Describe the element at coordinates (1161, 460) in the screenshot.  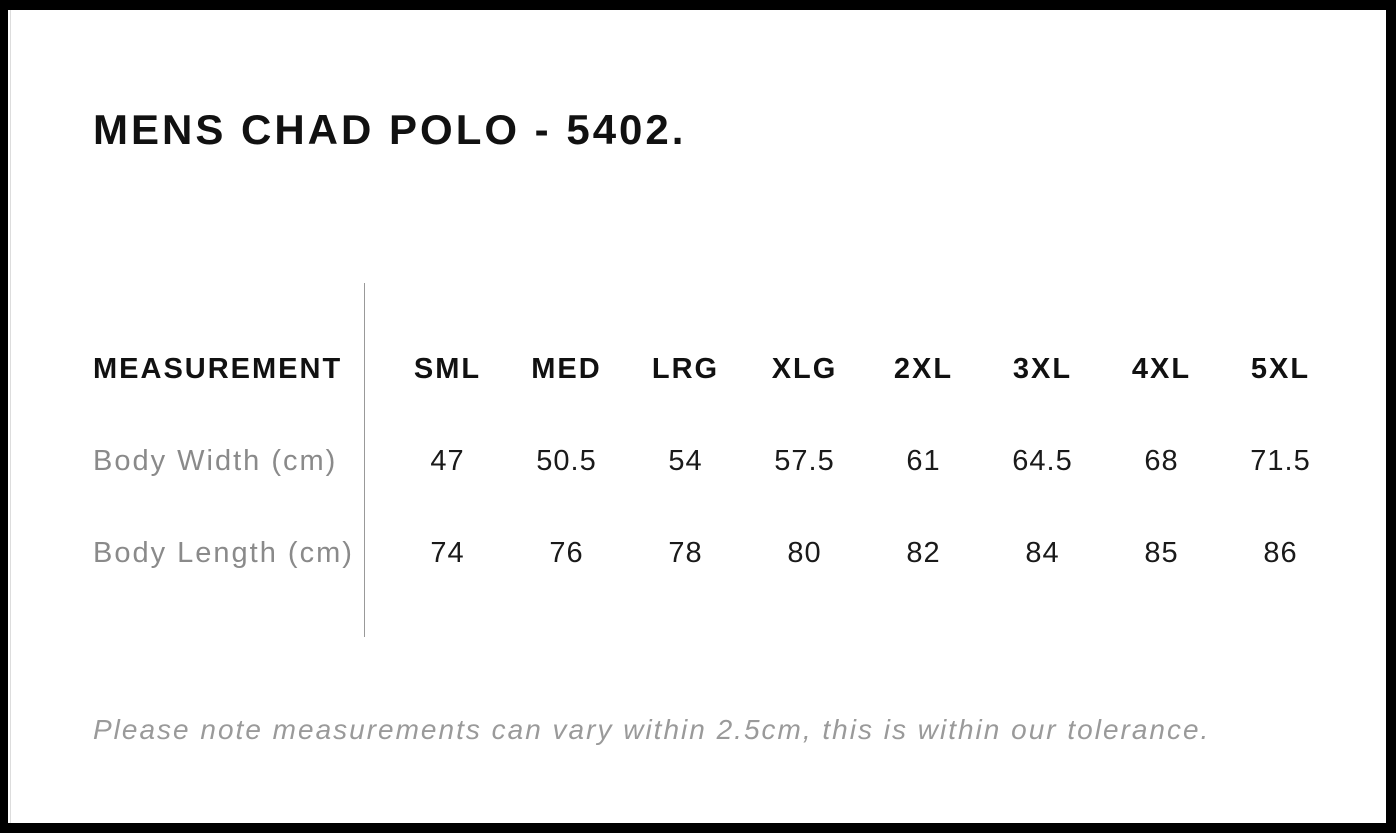
I see `body-width-4xl: 68` at that location.